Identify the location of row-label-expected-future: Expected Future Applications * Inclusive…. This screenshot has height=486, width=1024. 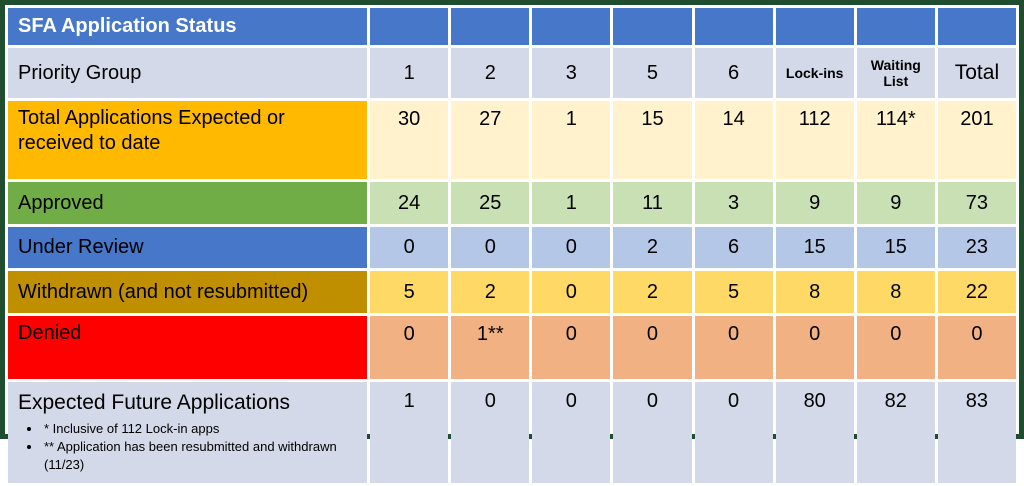
(188, 432).